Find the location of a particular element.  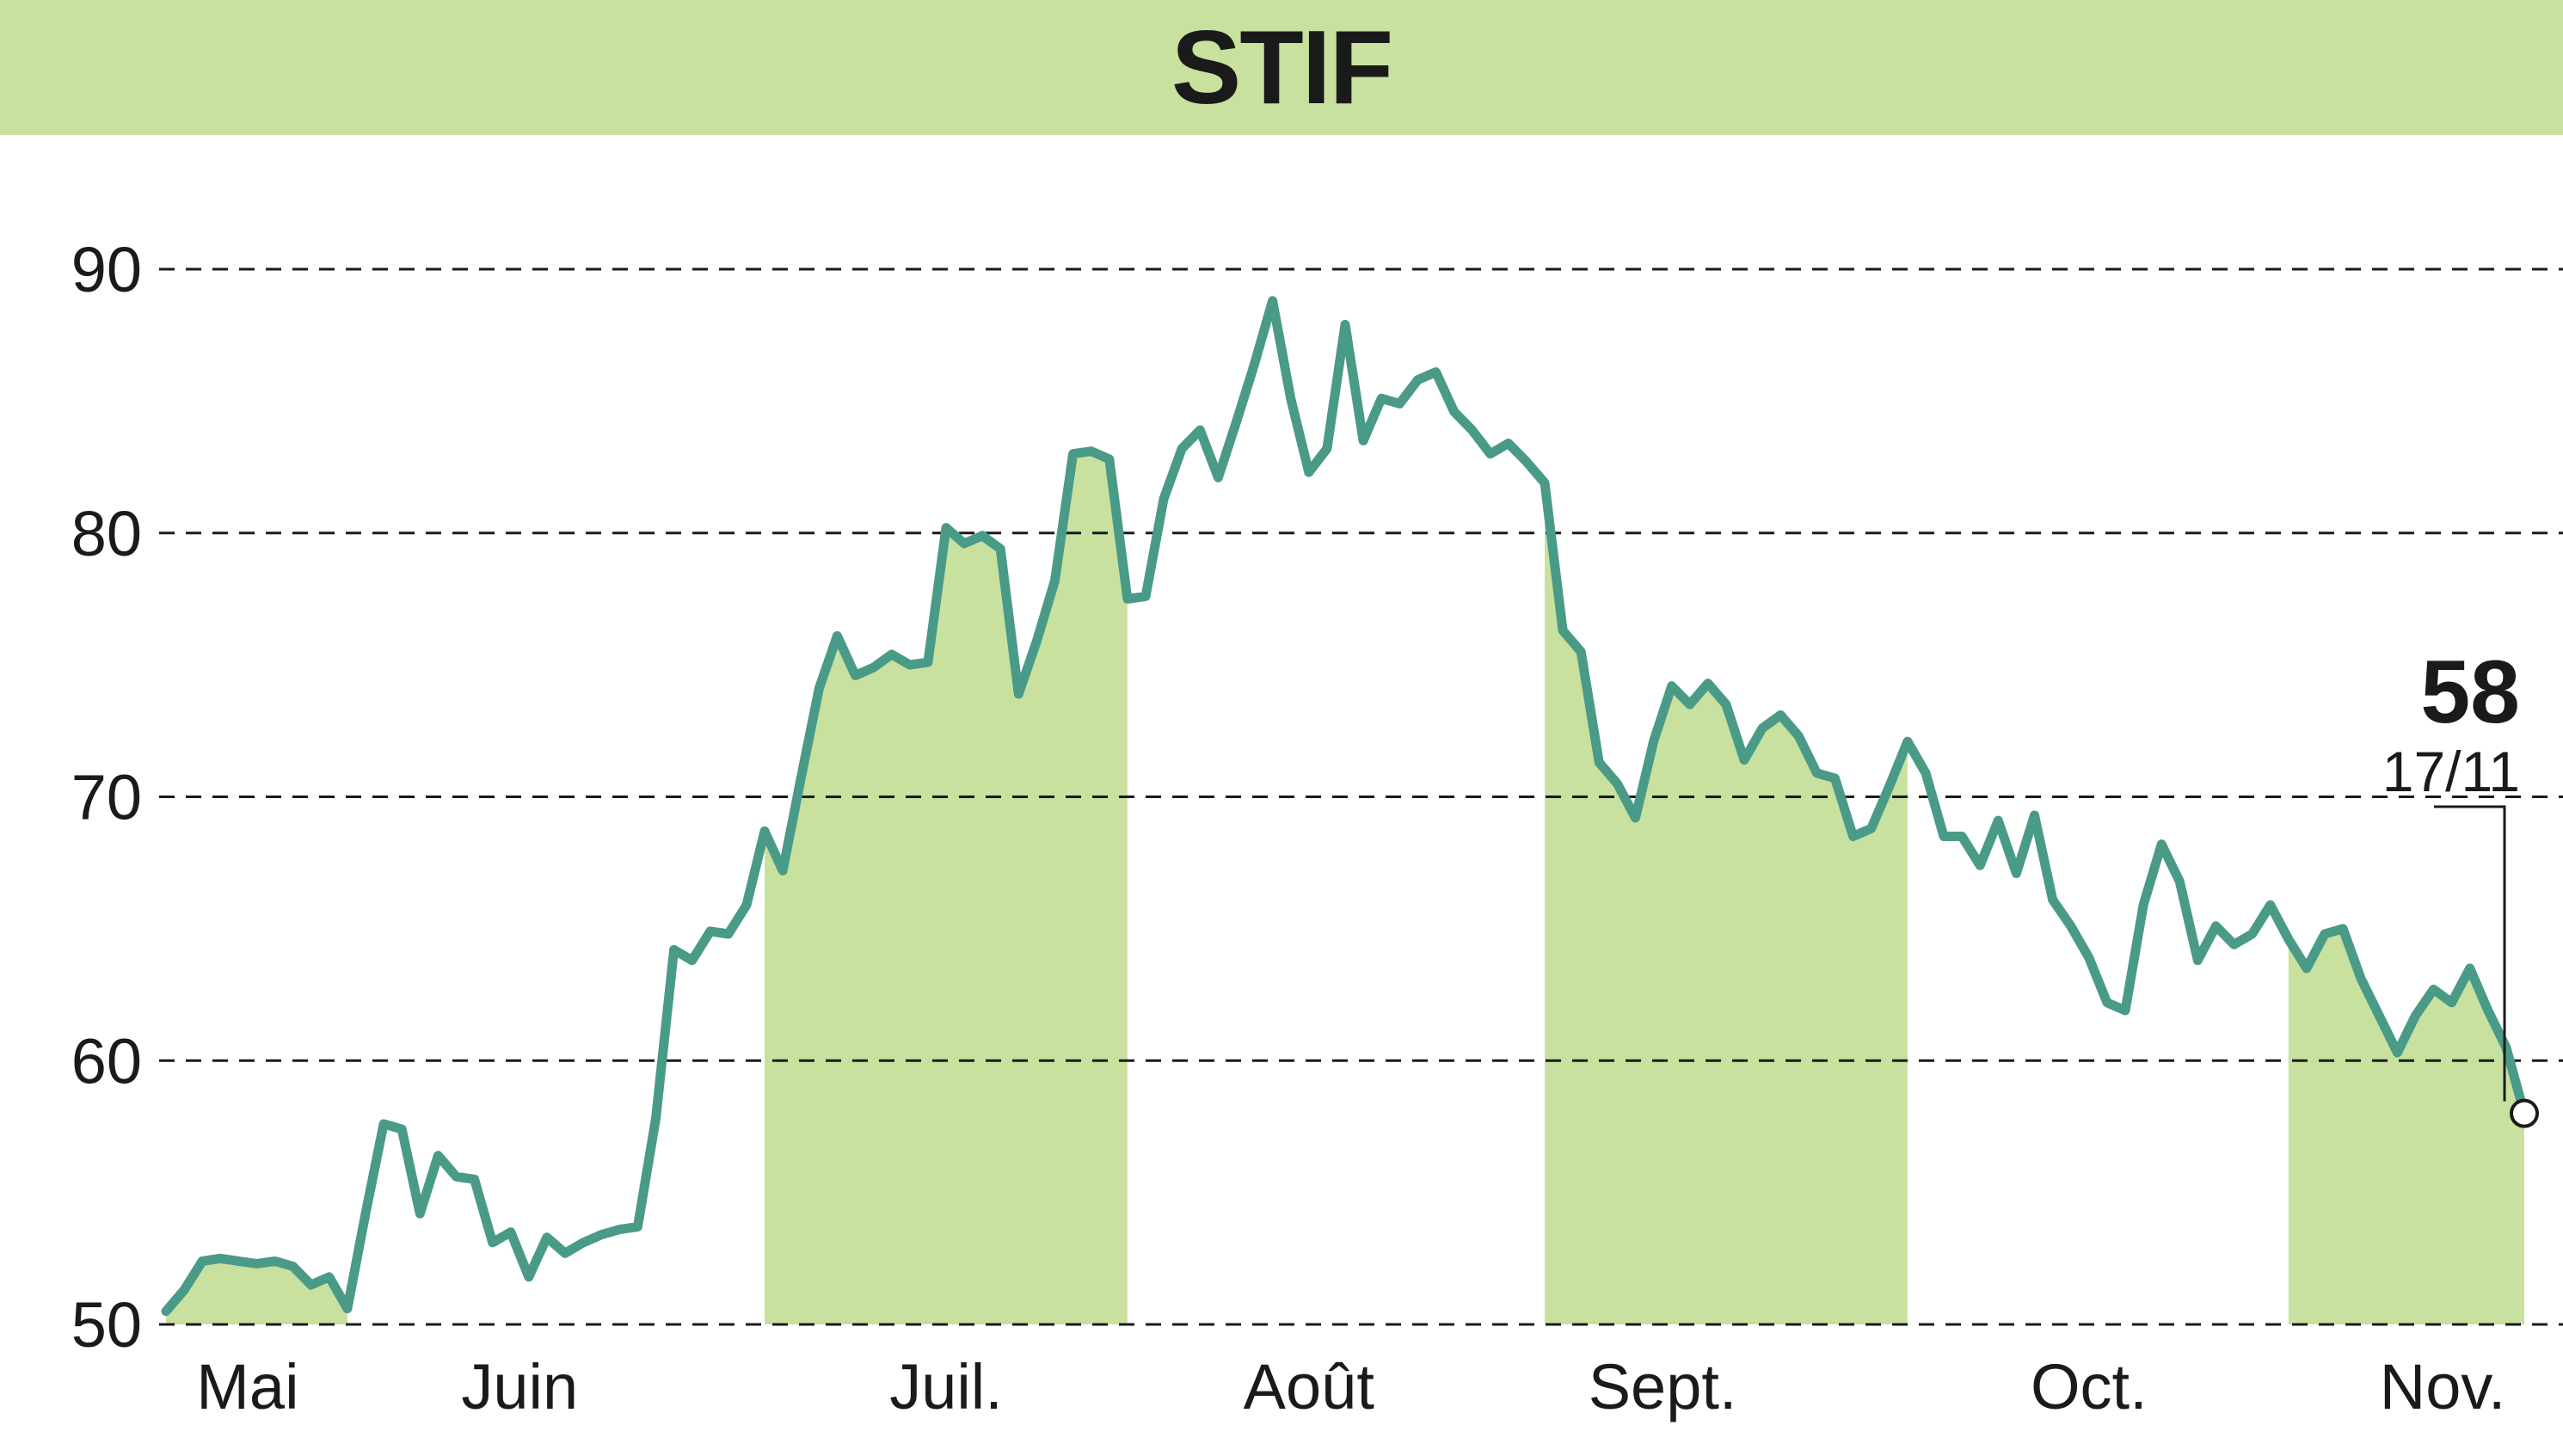

y-axis-ticks: 50 60 70 80 90 is located at coordinates (106, 798).